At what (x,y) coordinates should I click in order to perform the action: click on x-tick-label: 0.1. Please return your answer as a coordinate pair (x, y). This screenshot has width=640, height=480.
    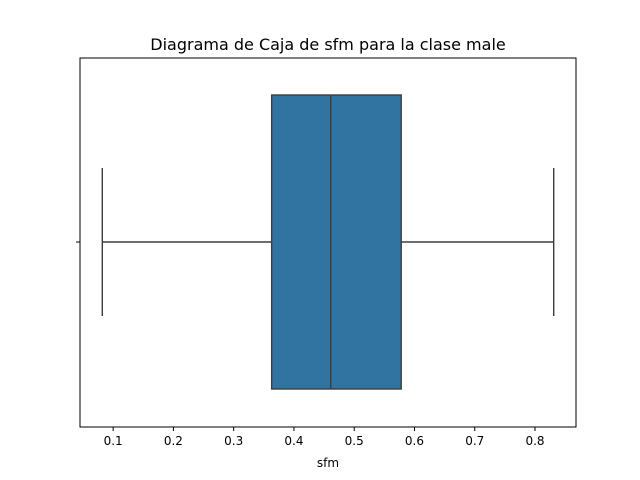
    Looking at the image, I should click on (113, 441).